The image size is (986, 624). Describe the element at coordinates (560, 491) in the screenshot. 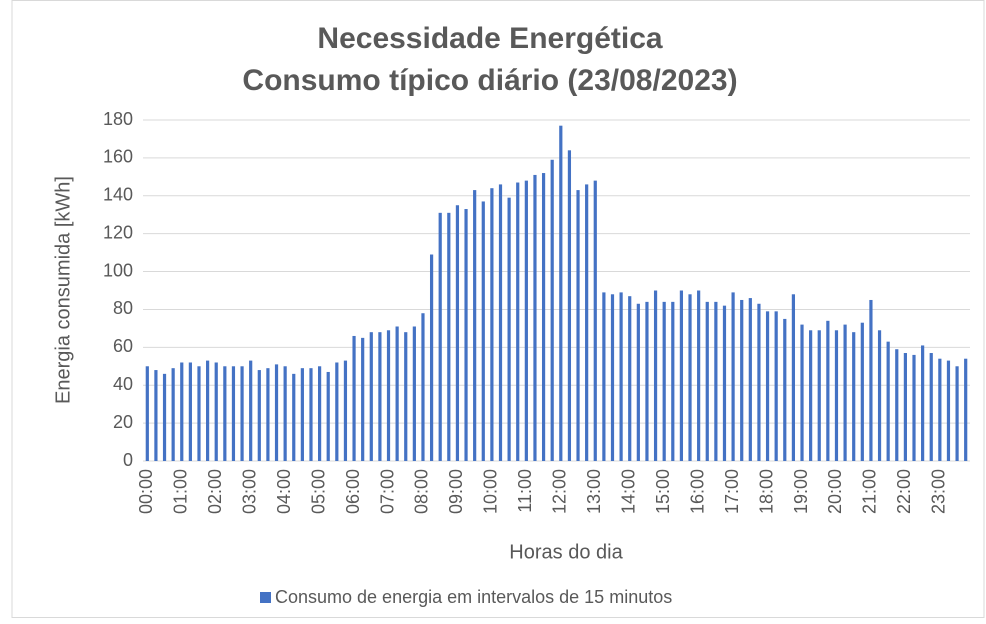

I see `x-tick-label: 12:00` at that location.